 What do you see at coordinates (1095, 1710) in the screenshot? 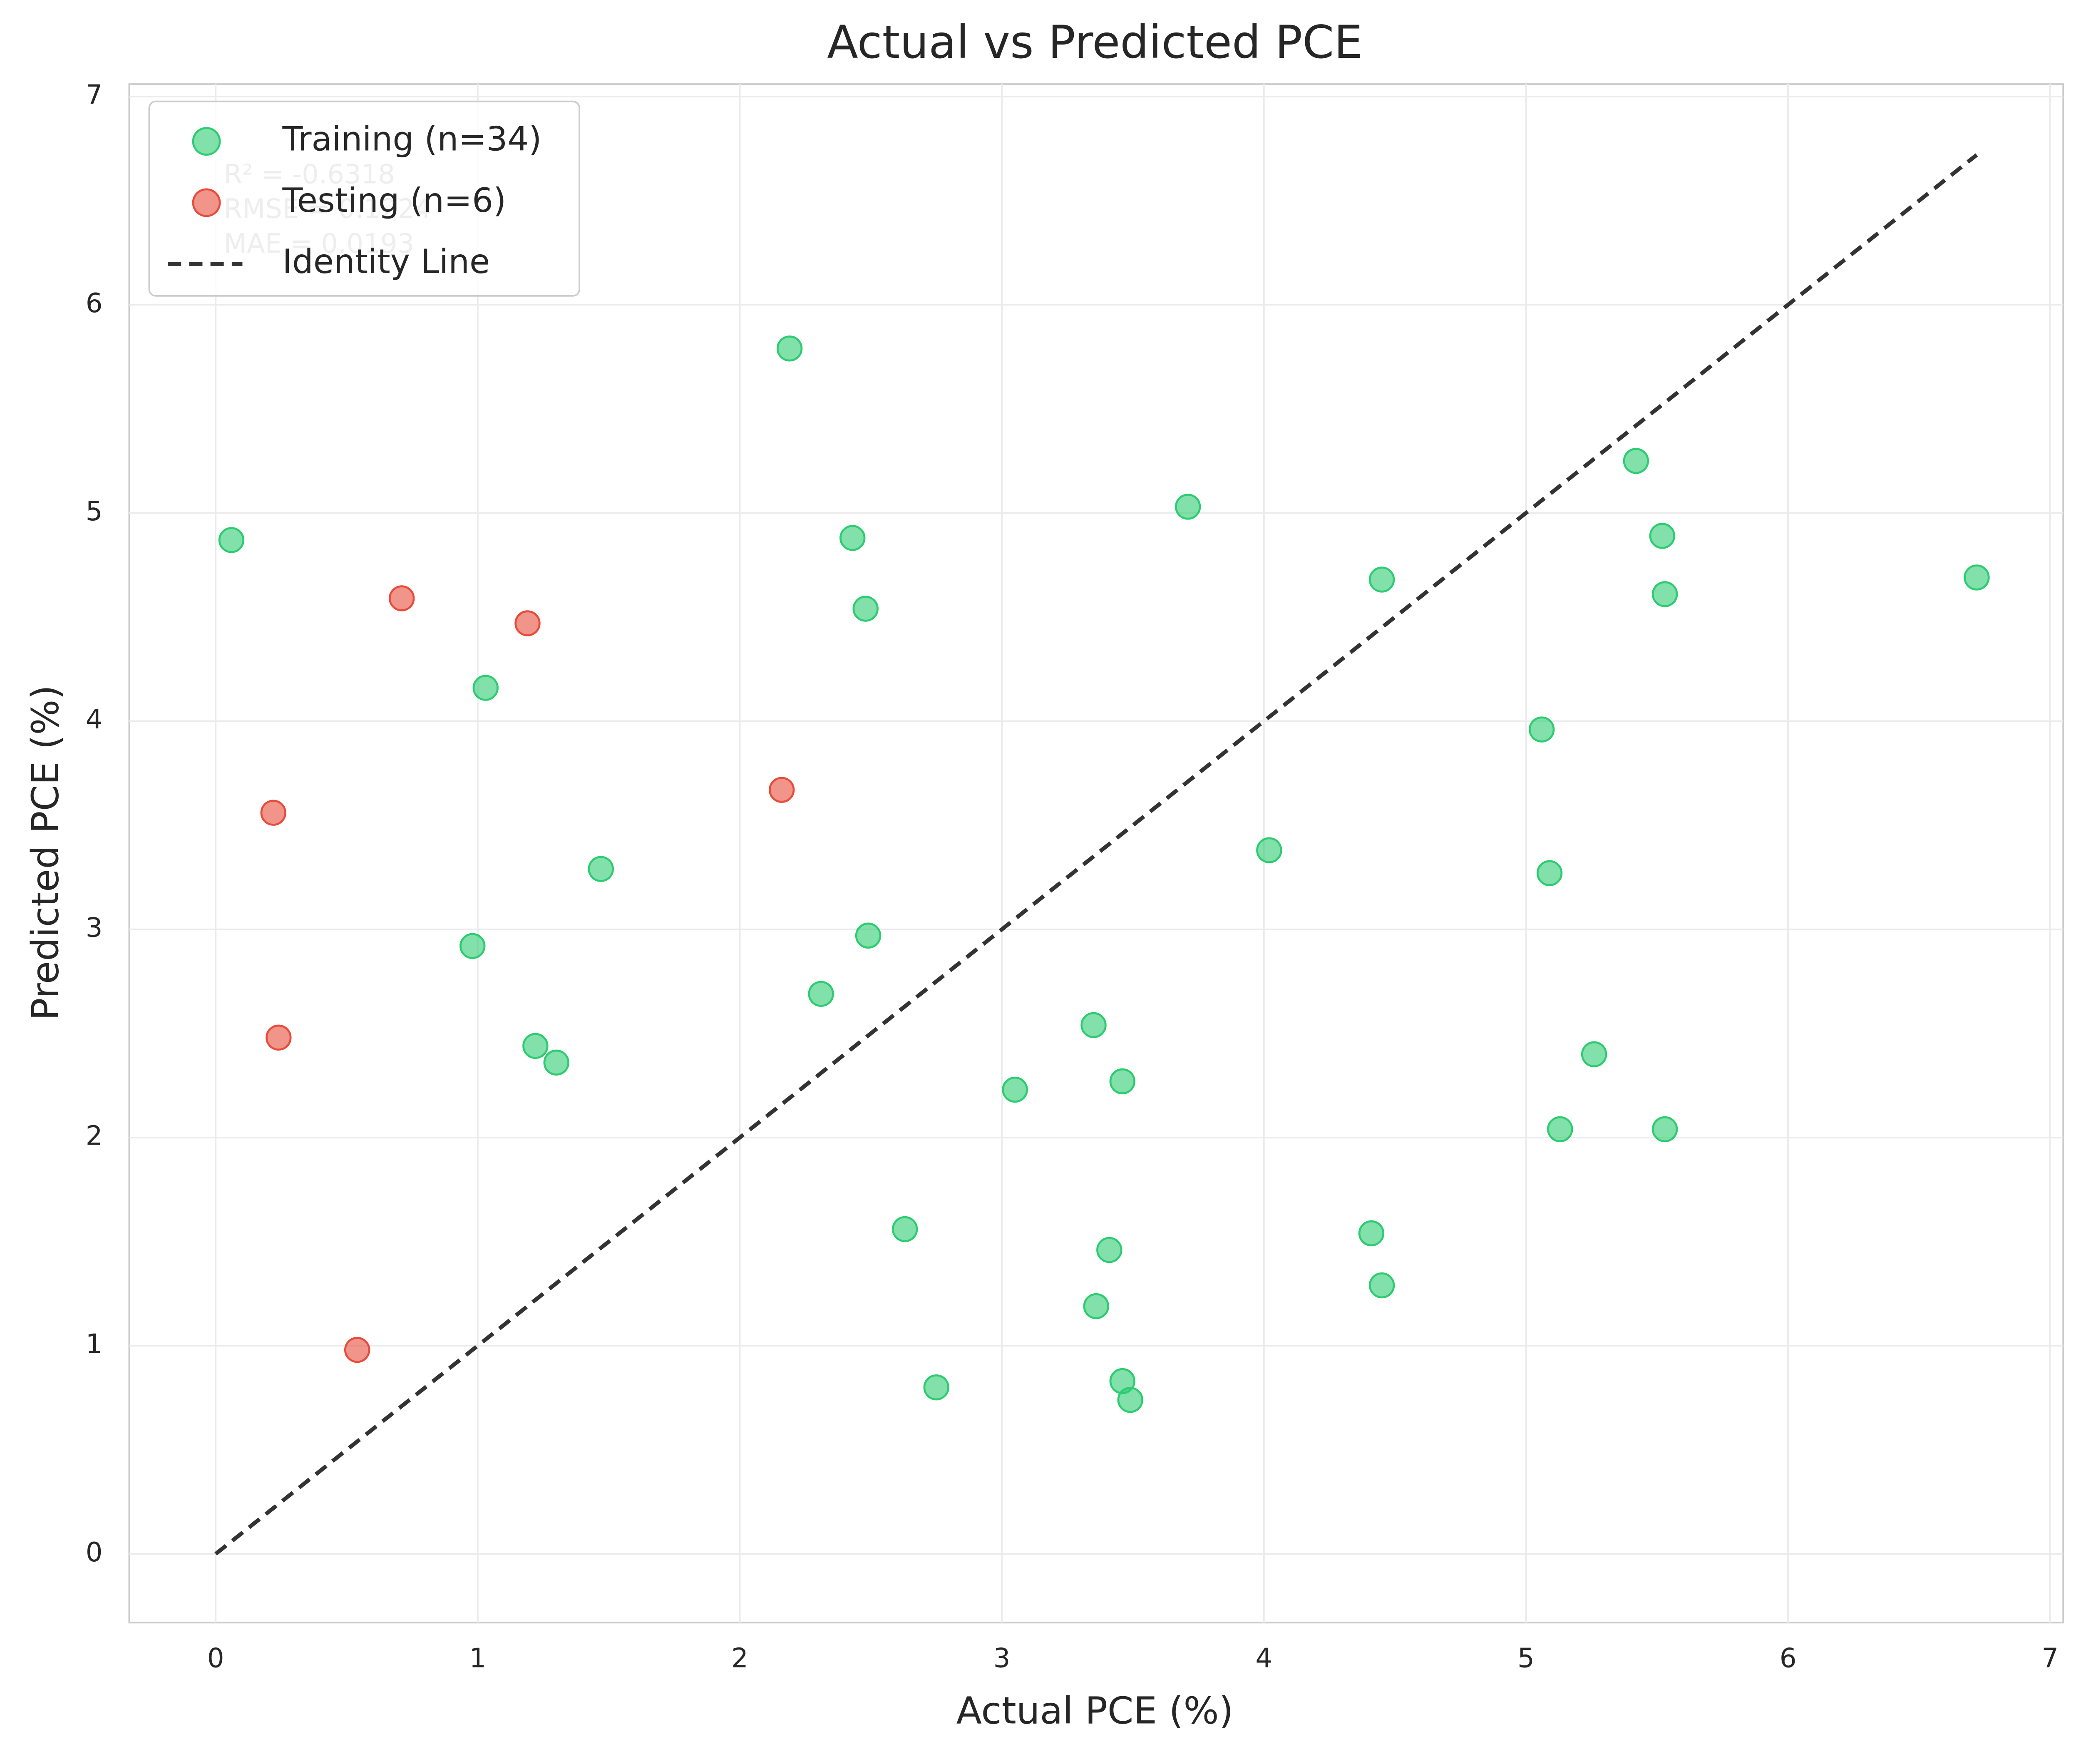
I see `x-axis-label: Actual PCE (%)` at bounding box center [1095, 1710].